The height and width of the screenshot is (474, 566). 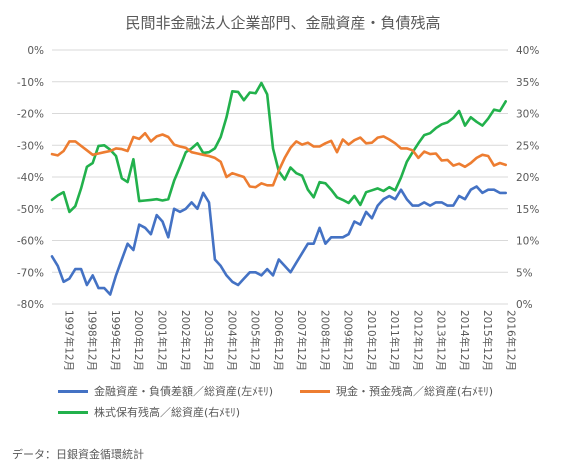 I want to click on left-tick-label: -80%, so click(x=30, y=305).